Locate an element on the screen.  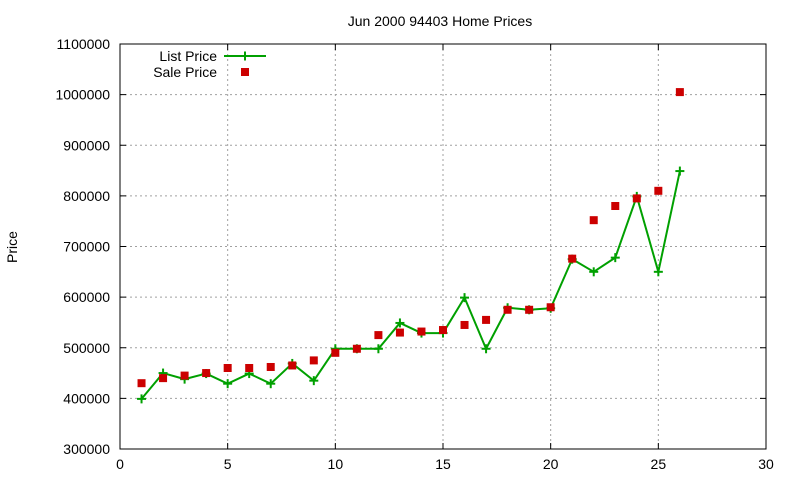
y-axis-label: Price is located at coordinates (12, 247).